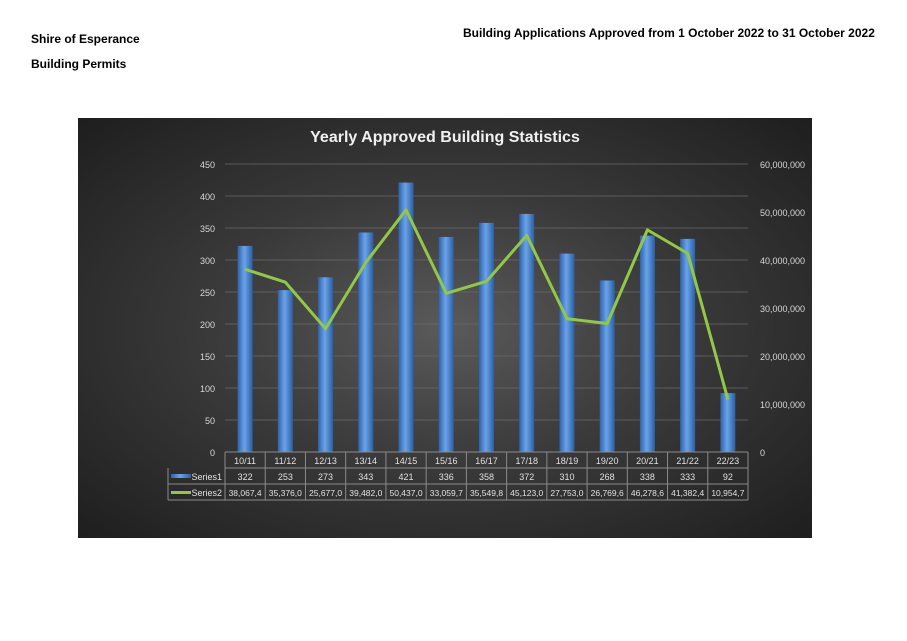 This screenshot has width=907, height=641. Describe the element at coordinates (325, 477) in the screenshot. I see `series1-value: 273` at that location.